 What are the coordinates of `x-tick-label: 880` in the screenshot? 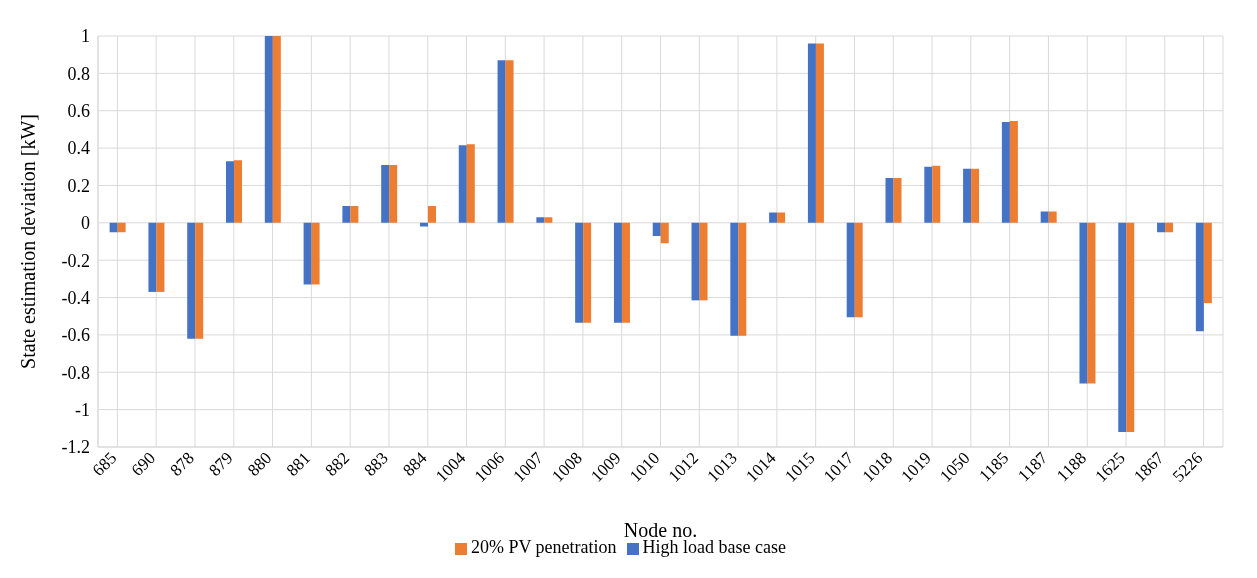 It's located at (259, 464).